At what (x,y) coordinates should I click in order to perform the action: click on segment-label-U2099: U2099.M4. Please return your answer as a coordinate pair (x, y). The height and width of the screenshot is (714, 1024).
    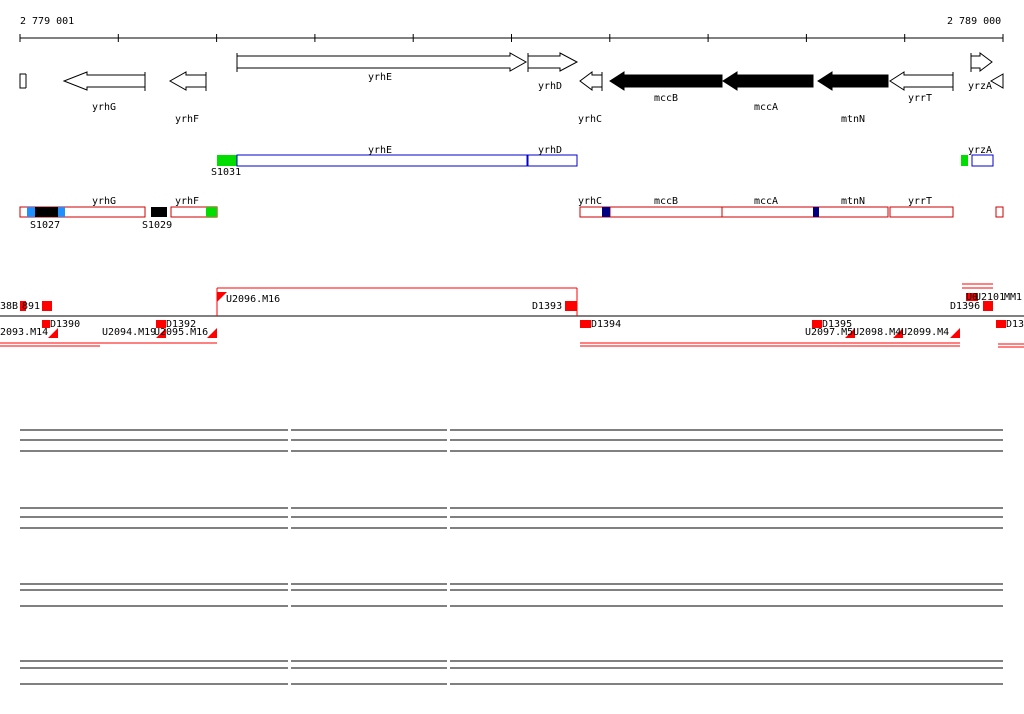
    Looking at the image, I should click on (925, 332).